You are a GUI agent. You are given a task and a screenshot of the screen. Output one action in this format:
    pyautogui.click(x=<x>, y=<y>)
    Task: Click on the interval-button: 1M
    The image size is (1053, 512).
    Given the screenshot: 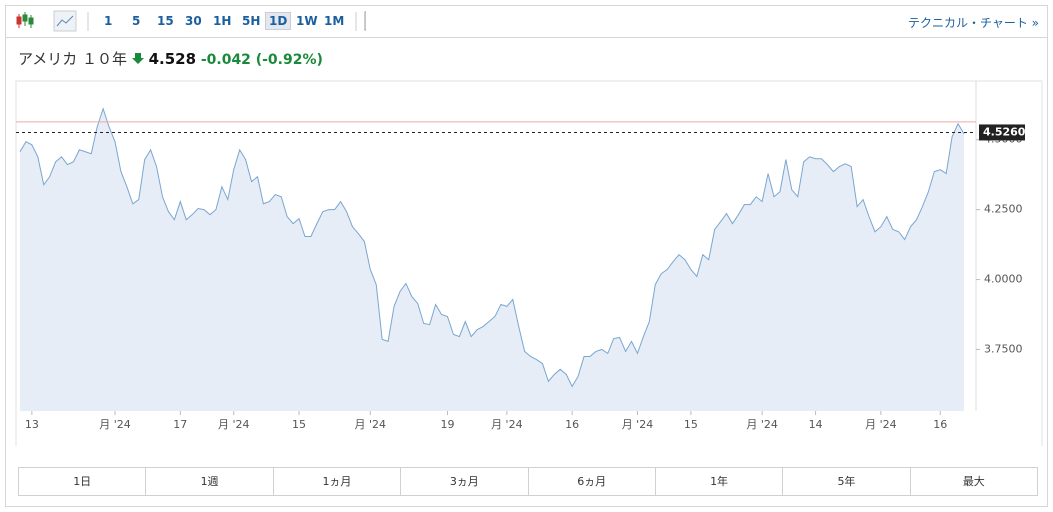 What is the action you would take?
    pyautogui.click(x=334, y=21)
    